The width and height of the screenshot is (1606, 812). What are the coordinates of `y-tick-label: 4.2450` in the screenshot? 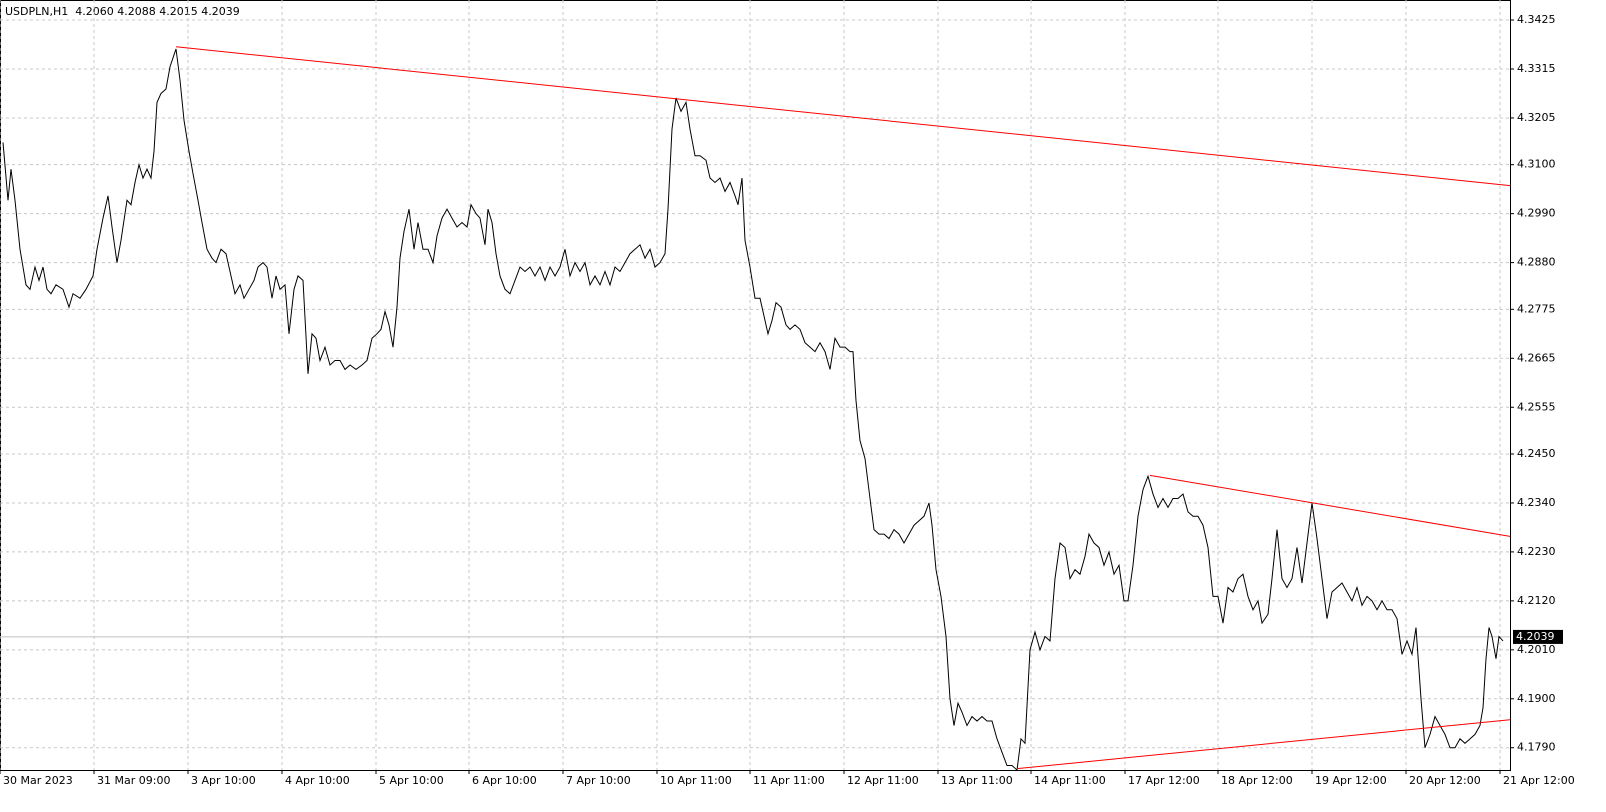 It's located at (1536, 453).